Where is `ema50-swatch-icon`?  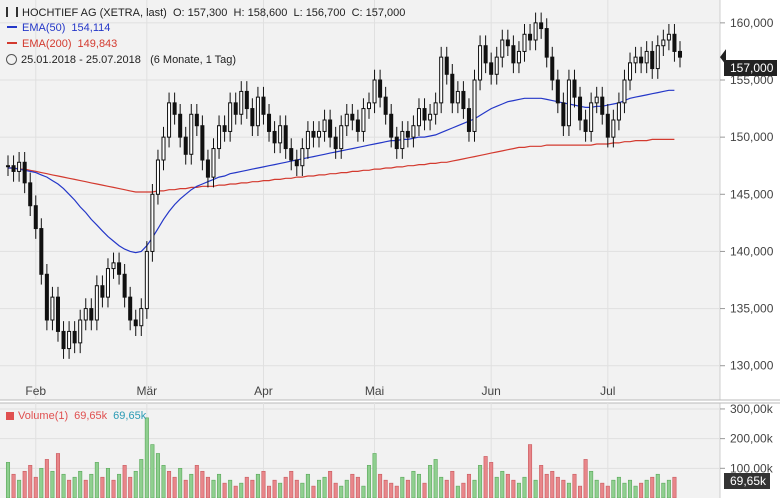
ema50-swatch-icon is located at coordinates (12, 26).